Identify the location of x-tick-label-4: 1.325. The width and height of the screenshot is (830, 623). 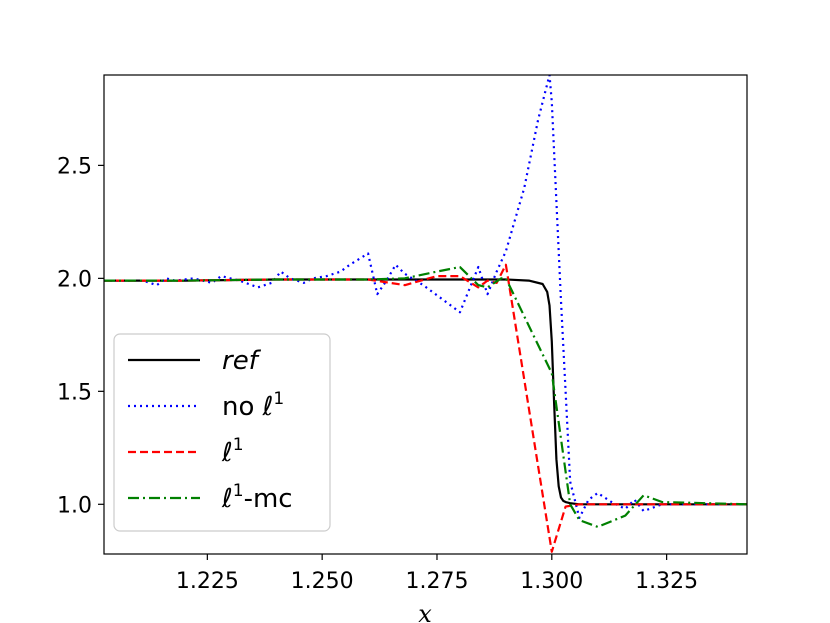
(666, 581).